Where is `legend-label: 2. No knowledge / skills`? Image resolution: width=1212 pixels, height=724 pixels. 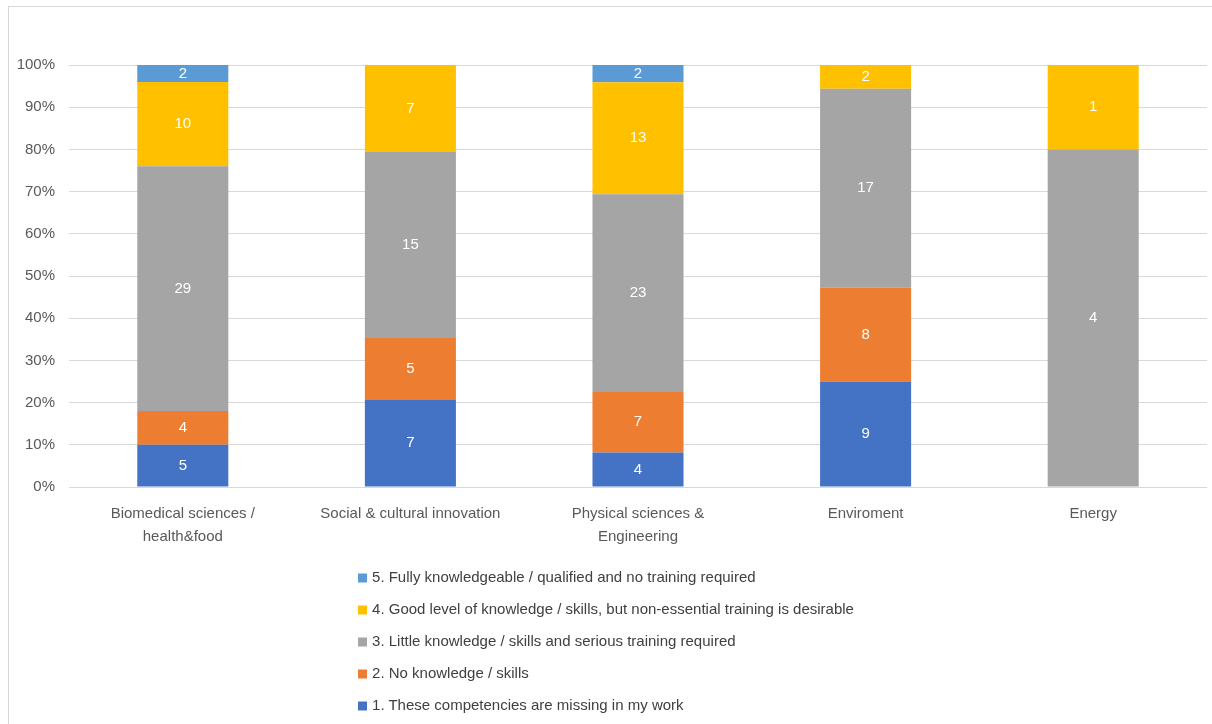
legend-label: 2. No knowledge / skills is located at coordinates (450, 673).